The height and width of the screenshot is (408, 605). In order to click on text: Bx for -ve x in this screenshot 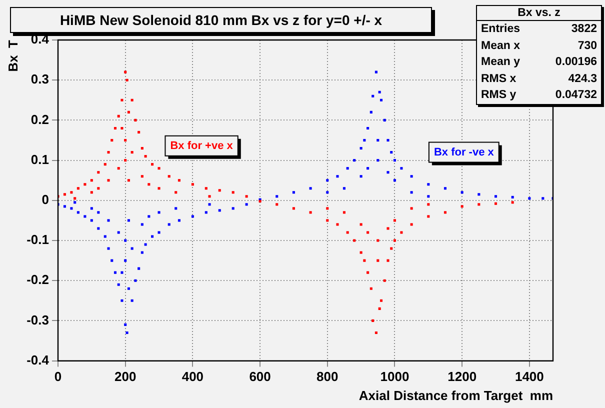, I will do `click(464, 152)`.